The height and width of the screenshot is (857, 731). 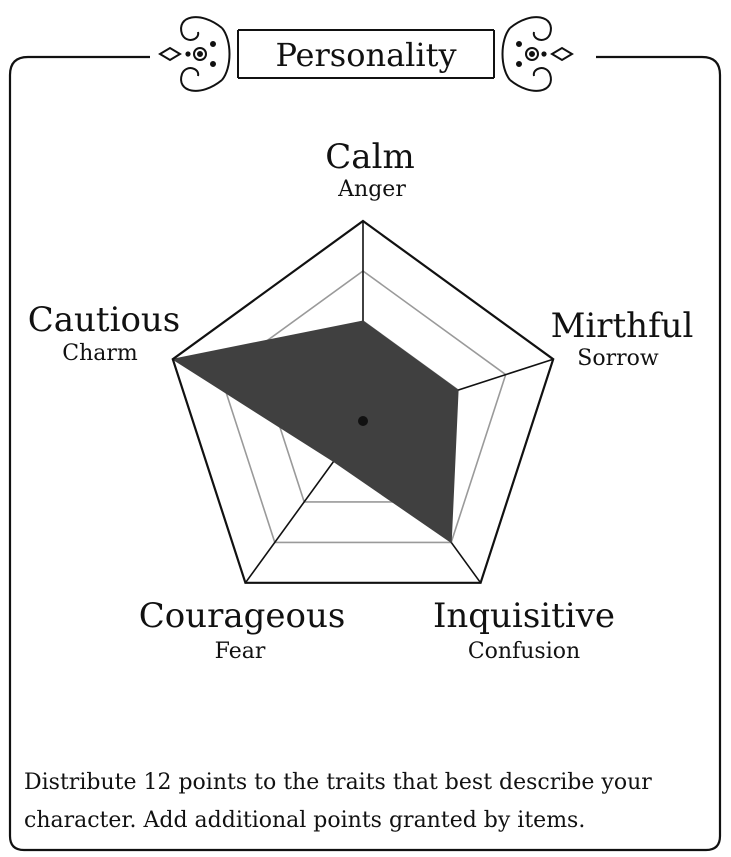 I want to click on left-flourish-icon, so click(x=205, y=54).